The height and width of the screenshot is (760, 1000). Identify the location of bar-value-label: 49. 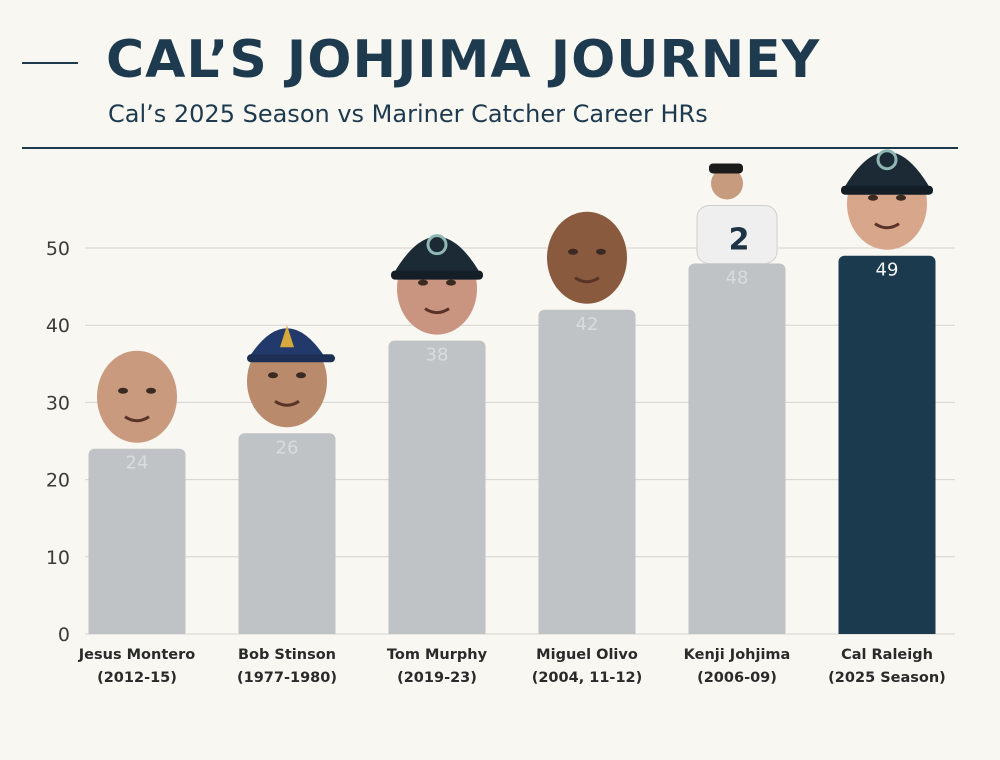
(887, 270).